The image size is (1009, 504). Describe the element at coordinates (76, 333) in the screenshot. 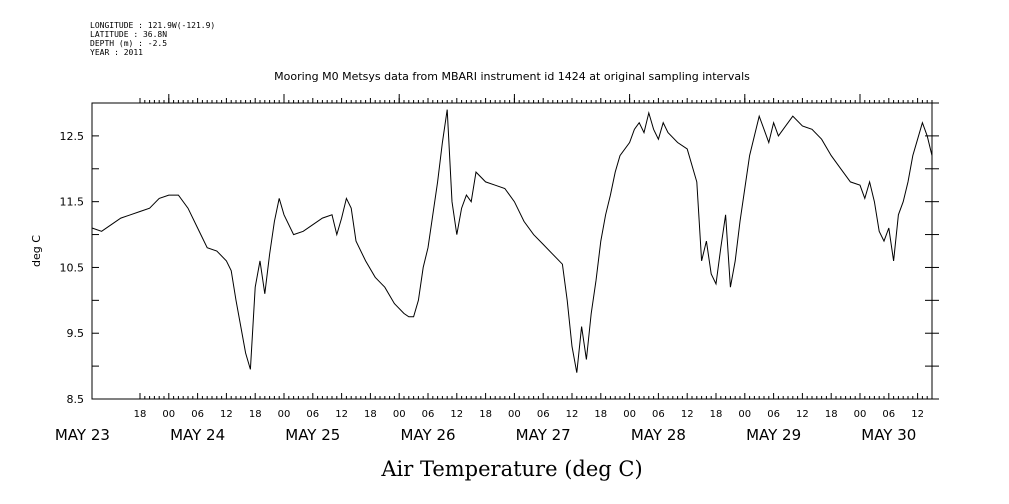

I see `y-tick-label: 9.5` at that location.